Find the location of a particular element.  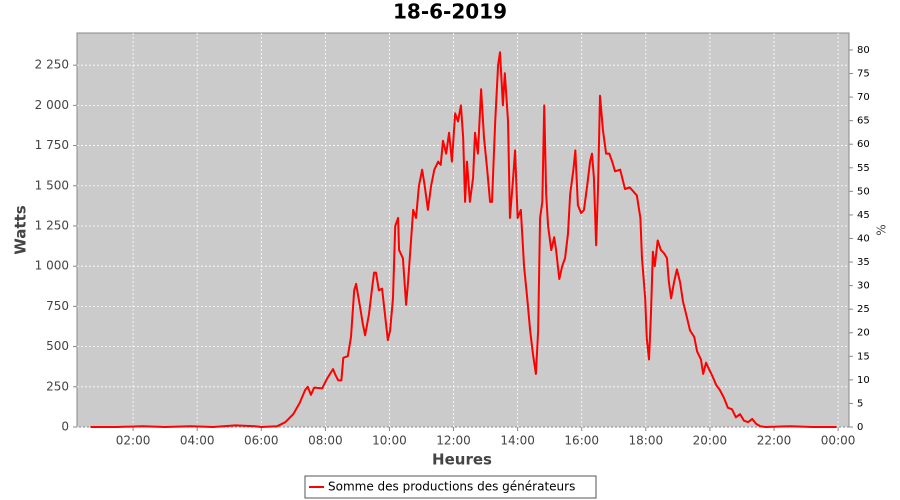

y2-tick-label: 0 is located at coordinates (860, 427).